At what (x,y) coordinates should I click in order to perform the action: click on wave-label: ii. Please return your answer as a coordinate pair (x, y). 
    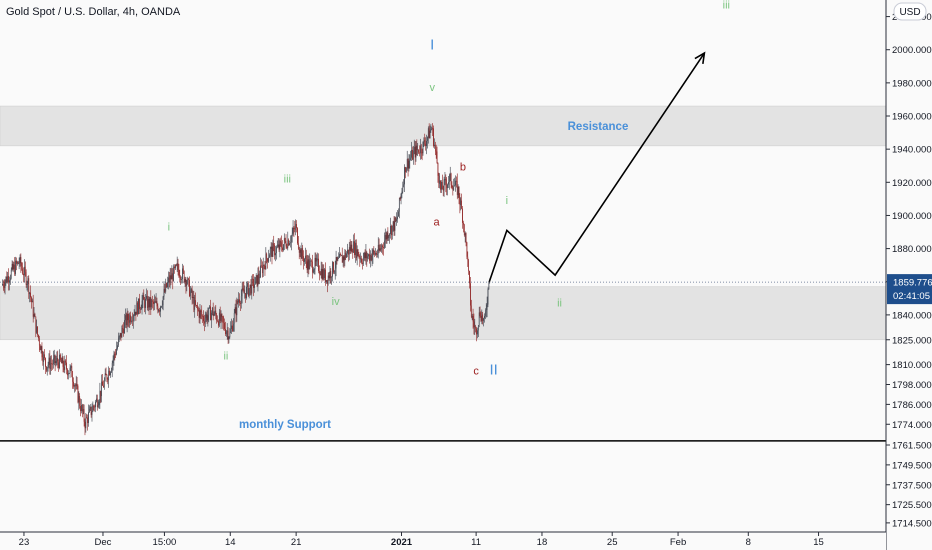
    Looking at the image, I should click on (225, 357).